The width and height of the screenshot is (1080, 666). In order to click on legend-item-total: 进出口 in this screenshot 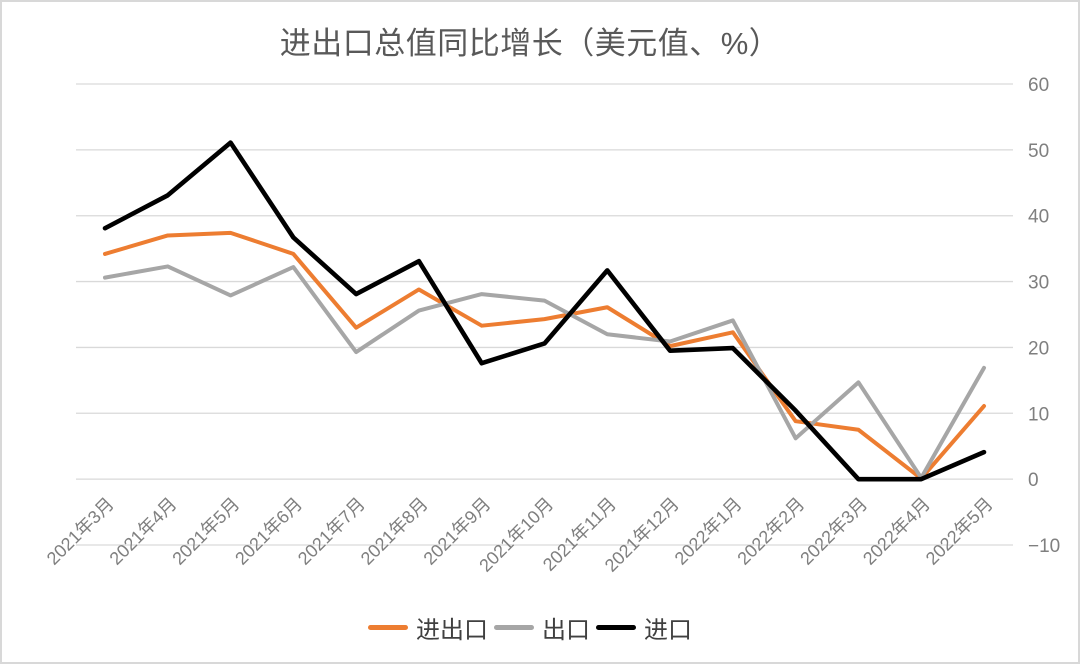, I will do `click(428, 627)`.